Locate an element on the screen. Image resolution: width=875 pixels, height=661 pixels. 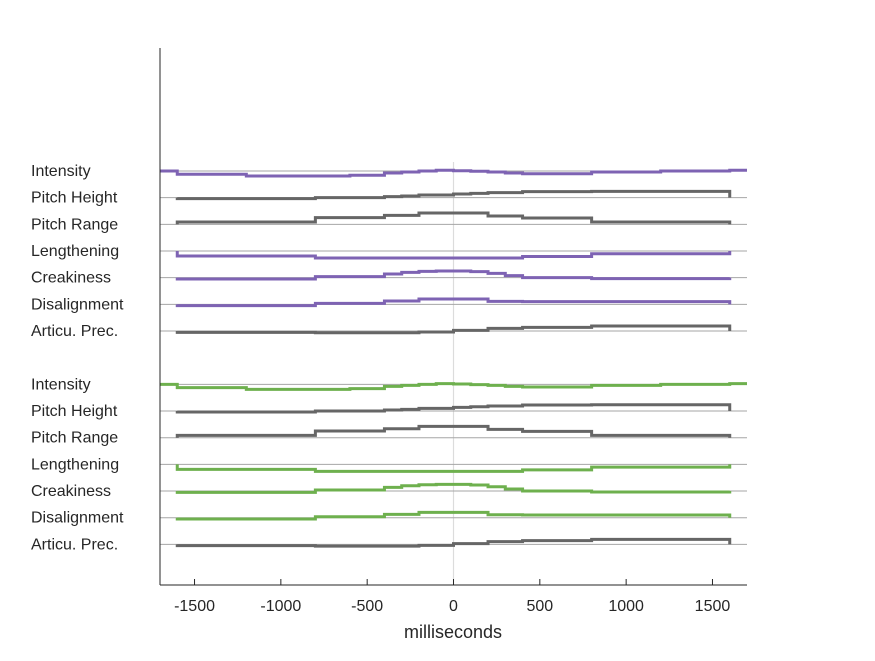
trace-pitch-range-group1 is located at coordinates (453, 218).